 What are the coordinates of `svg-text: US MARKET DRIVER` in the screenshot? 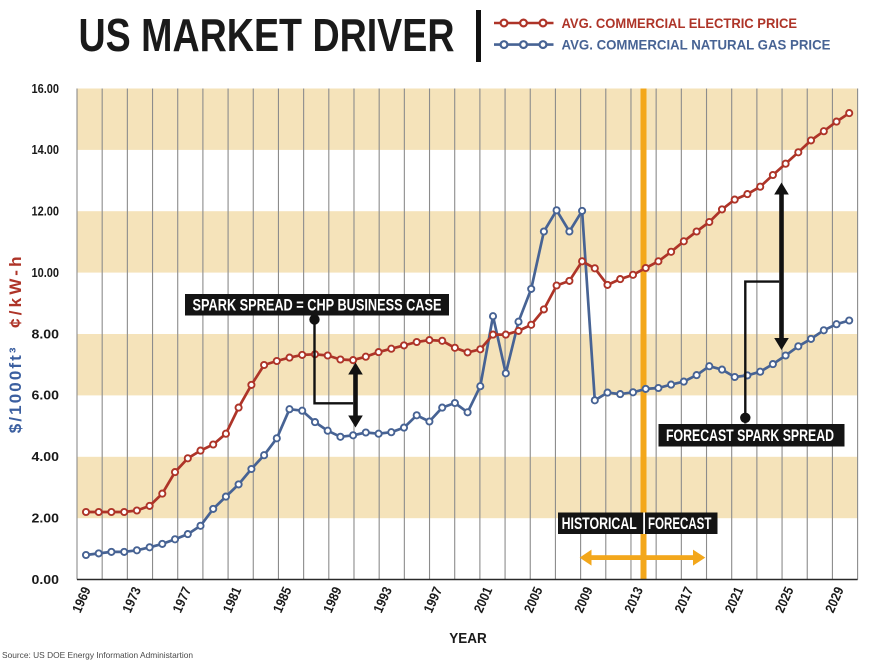 It's located at (267, 35).